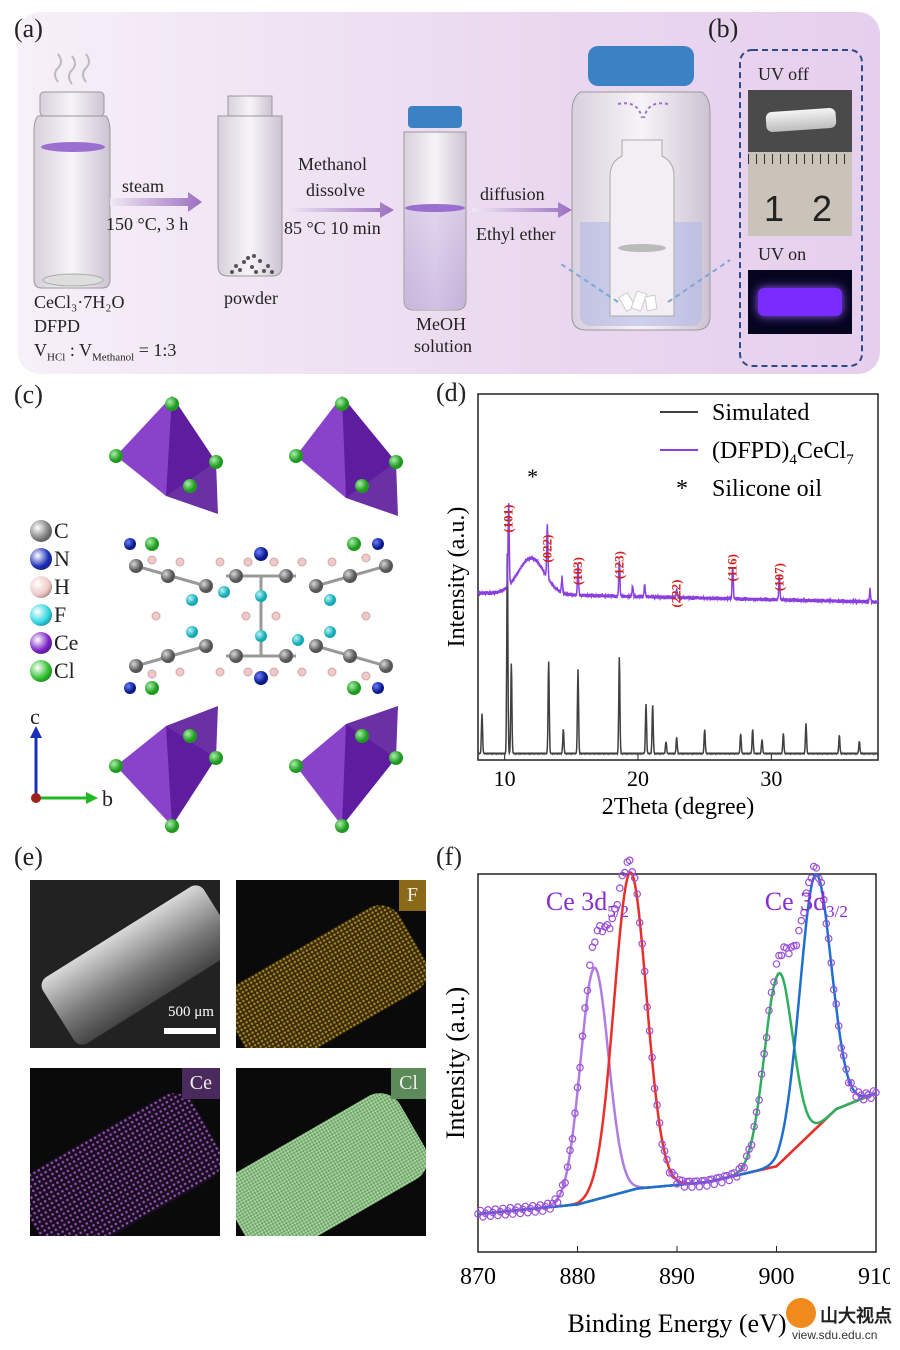 The image size is (900, 1350). Describe the element at coordinates (50, 559) in the screenshot. I see `legend-item-n: N` at that location.